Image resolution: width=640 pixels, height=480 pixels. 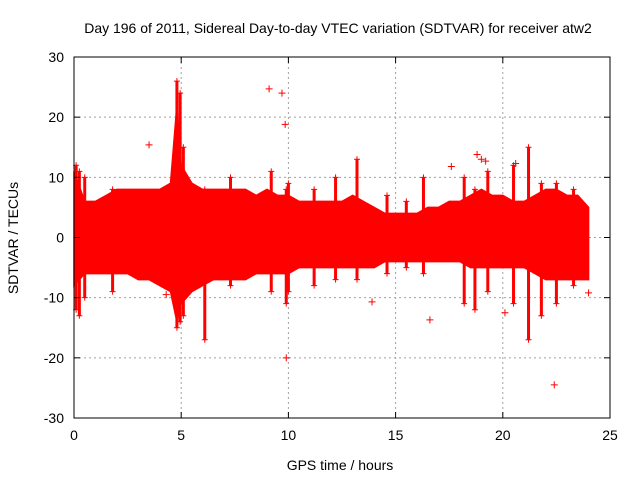 What do you see at coordinates (56, 57) in the screenshot?
I see `y-tick-label: 30` at bounding box center [56, 57].